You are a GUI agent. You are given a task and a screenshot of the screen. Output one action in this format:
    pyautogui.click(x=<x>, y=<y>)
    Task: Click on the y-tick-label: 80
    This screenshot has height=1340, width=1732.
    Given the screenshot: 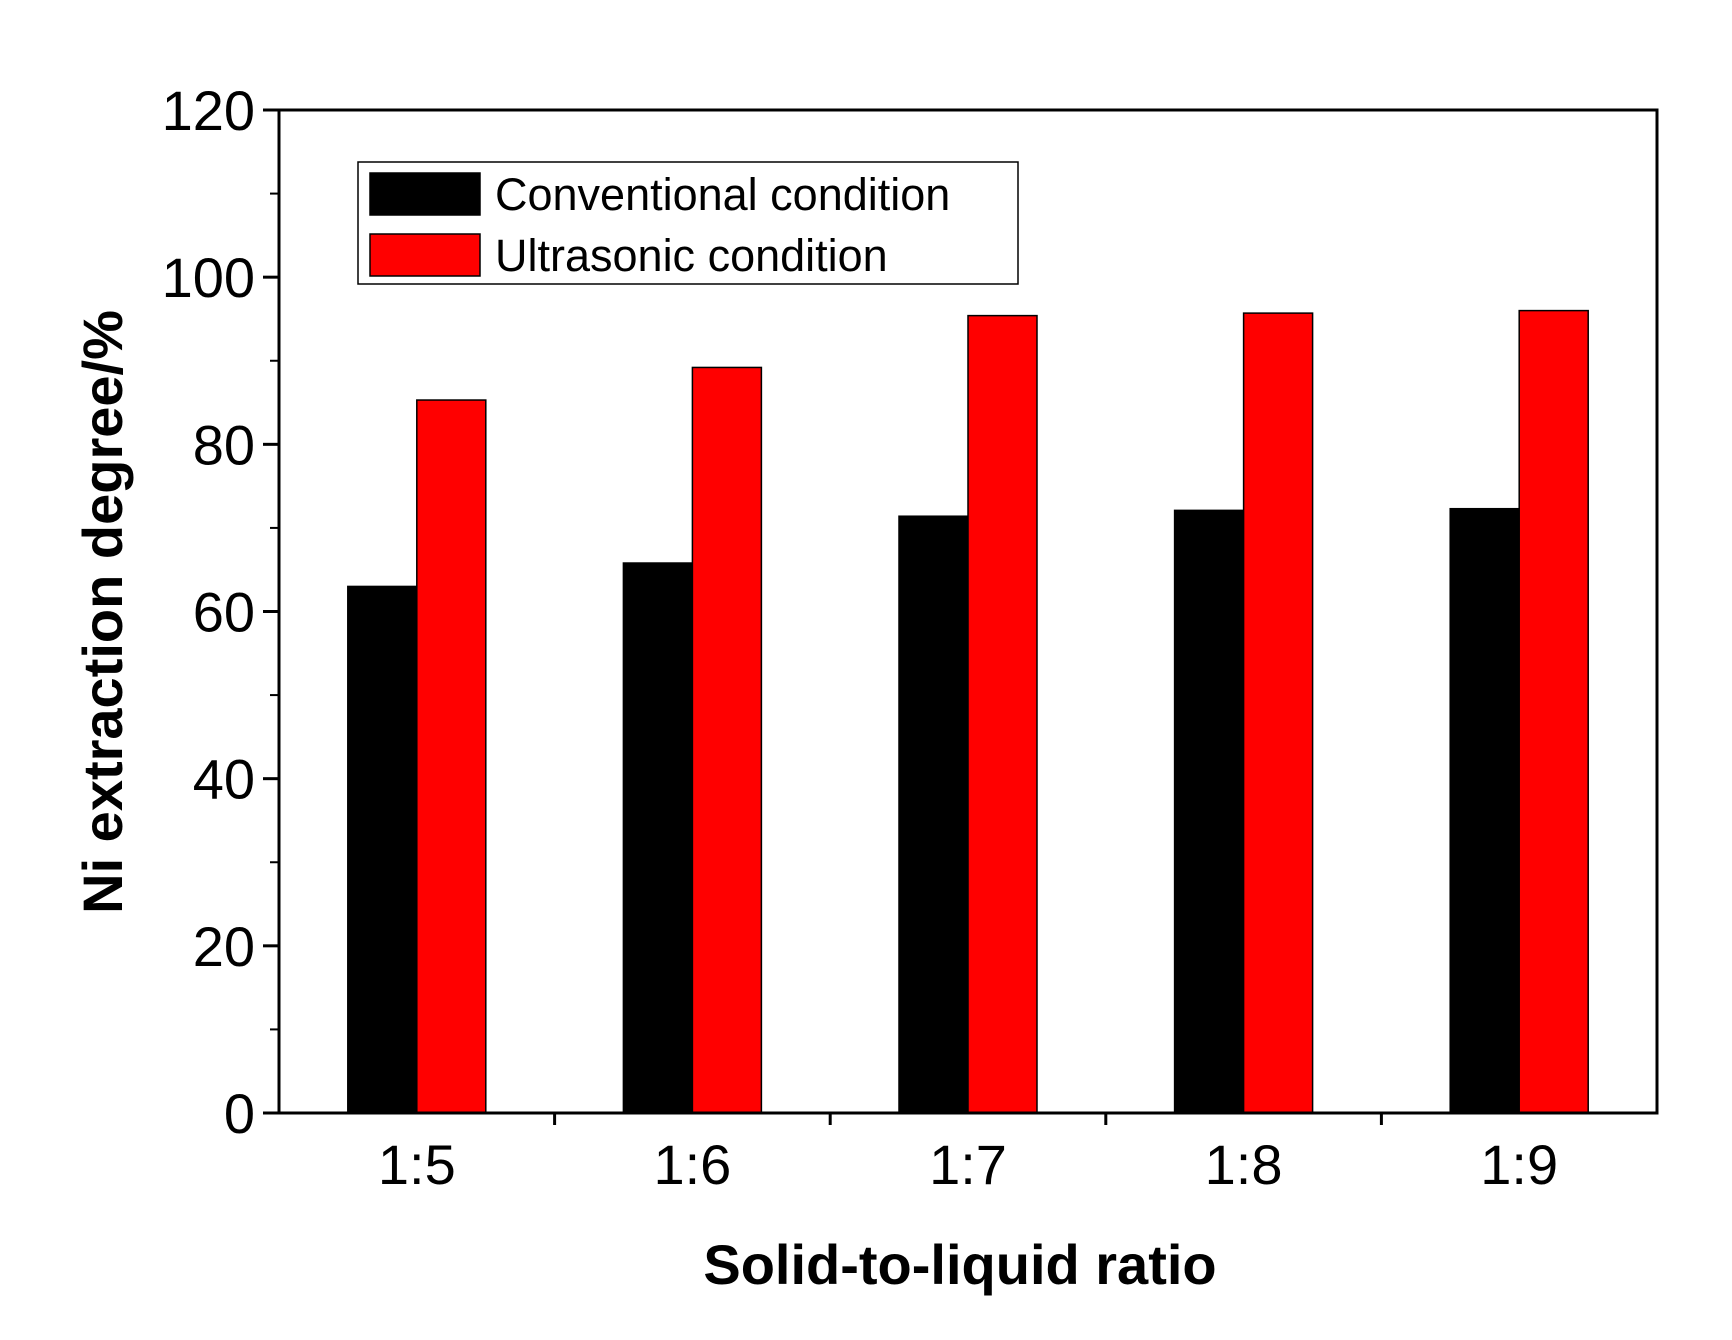 What is the action you would take?
    pyautogui.click(x=224, y=444)
    